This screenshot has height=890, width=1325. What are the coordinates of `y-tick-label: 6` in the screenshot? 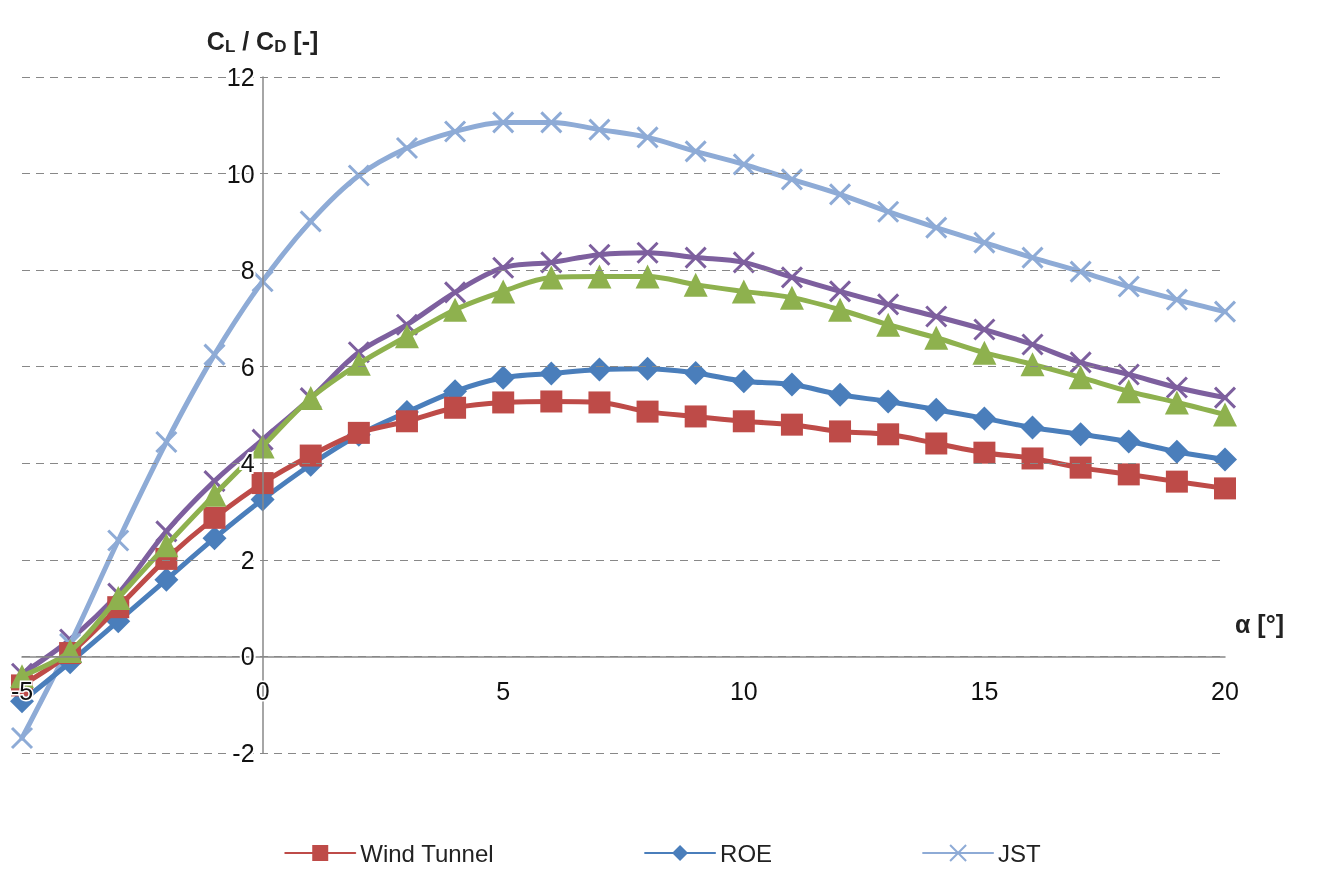 It's located at (247, 366).